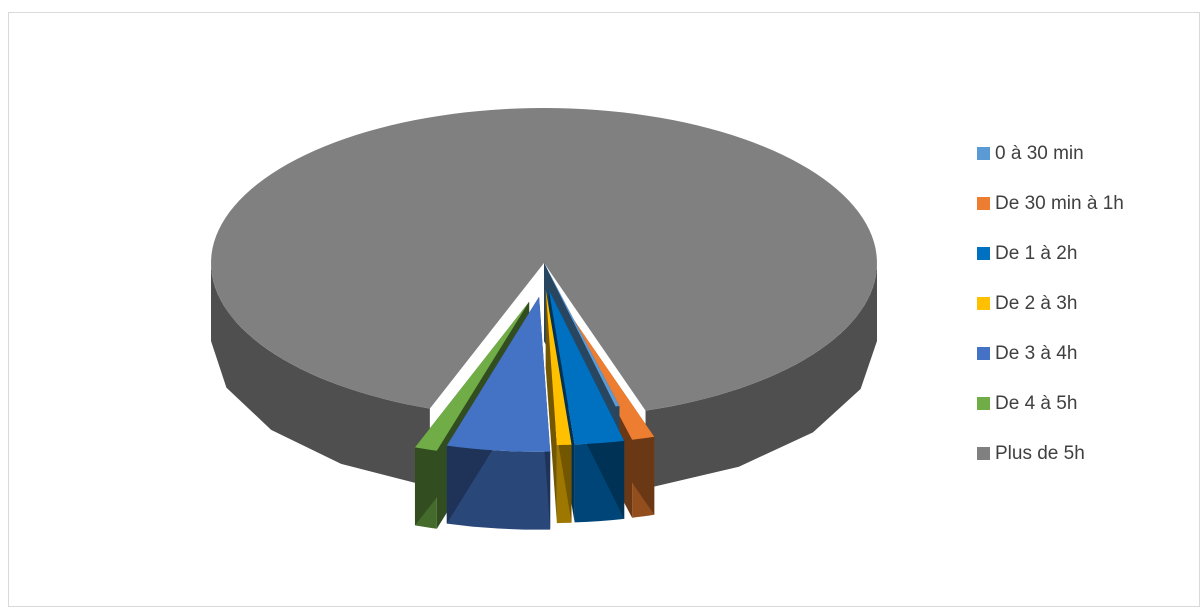 This screenshot has width=1202, height=610. I want to click on legend-item: De 3 à 4h, so click(1050, 353).